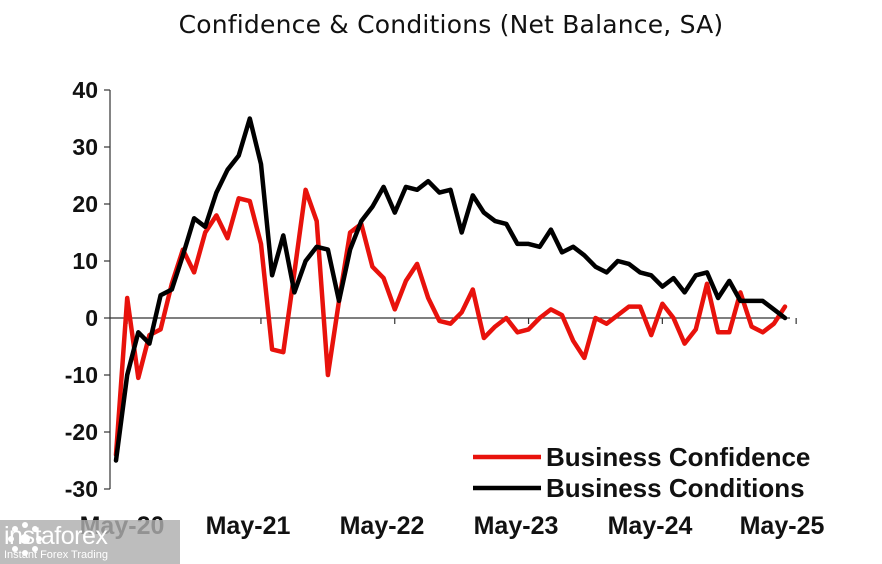 The image size is (882, 564). What do you see at coordinates (81, 432) in the screenshot?
I see `y-tick-label: -20` at bounding box center [81, 432].